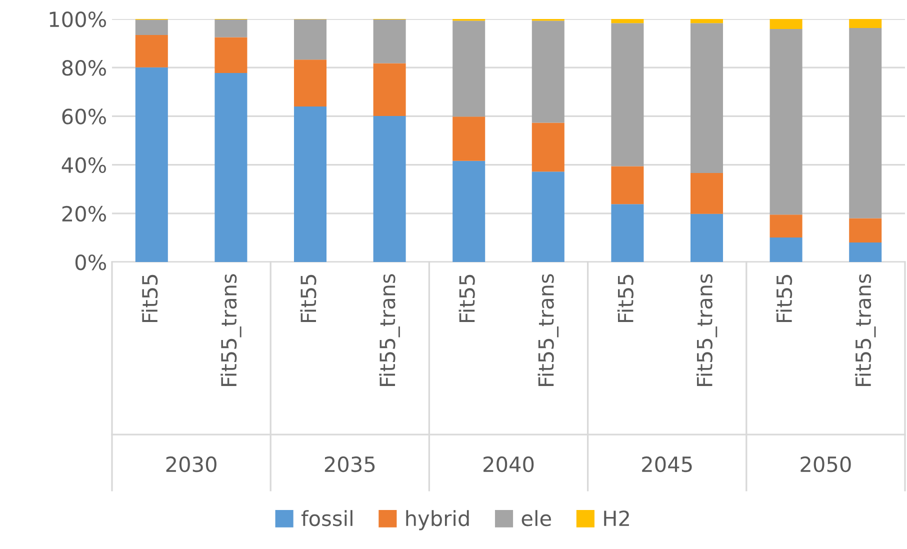 Image resolution: width=907 pixels, height=549 pixels. I want to click on y-tick-label: 20%, so click(84, 214).